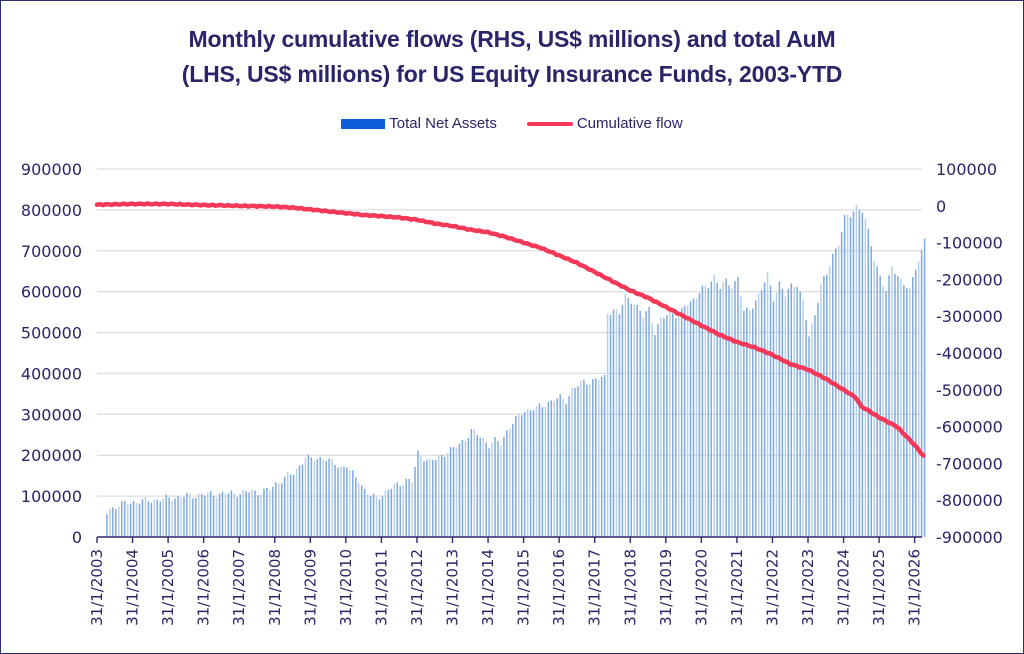 This screenshot has height=654, width=1024. Describe the element at coordinates (512, 123) in the screenshot. I see `legend: Total Net Assets Cumulative flow` at that location.